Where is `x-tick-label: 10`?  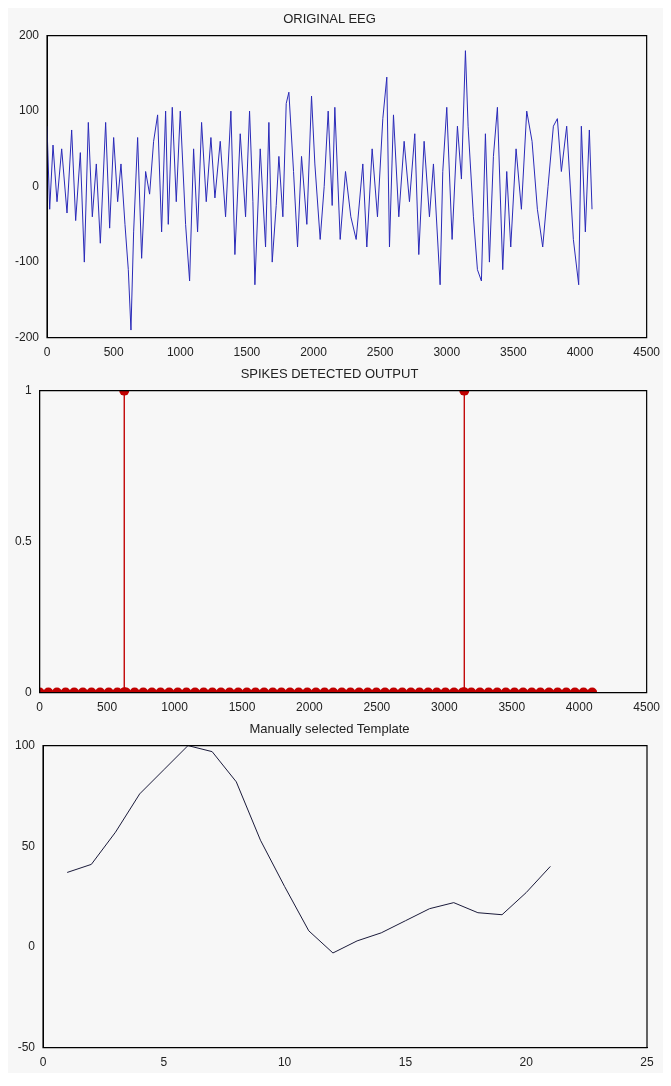 x-tick-label: 10 is located at coordinates (284, 1062).